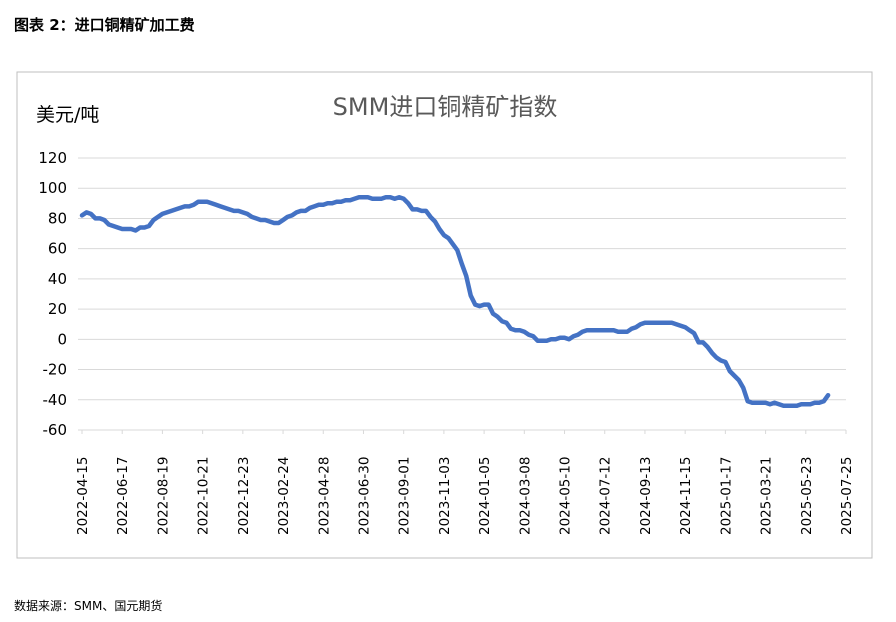 The image size is (896, 622). Describe the element at coordinates (55, 400) in the screenshot. I see `y-tick-label: -40` at that location.